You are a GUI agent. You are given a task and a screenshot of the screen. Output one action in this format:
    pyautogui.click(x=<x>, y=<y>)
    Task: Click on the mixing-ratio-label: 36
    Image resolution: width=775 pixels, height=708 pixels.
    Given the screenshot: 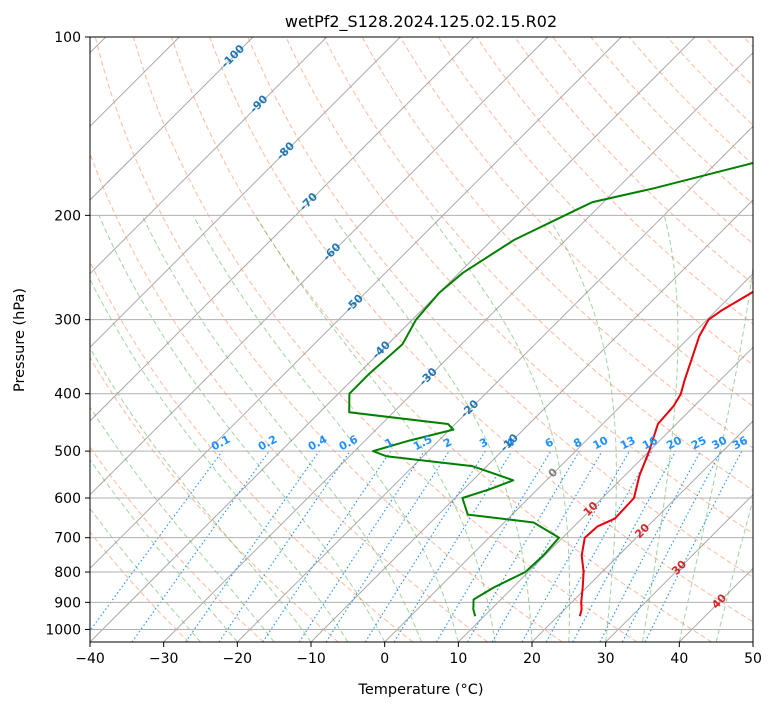 What is the action you would take?
    pyautogui.click(x=740, y=443)
    